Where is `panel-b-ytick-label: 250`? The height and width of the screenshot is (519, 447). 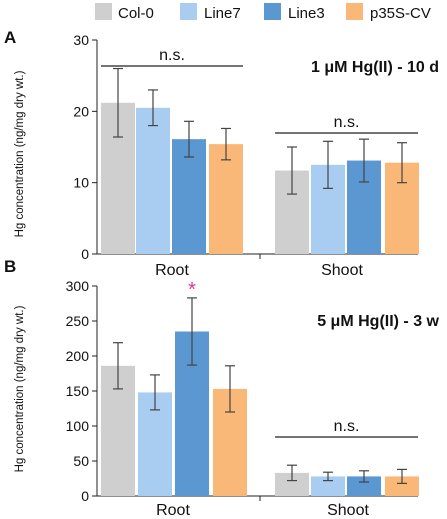 panel-b-ytick-label: 250 is located at coordinates (78, 321).